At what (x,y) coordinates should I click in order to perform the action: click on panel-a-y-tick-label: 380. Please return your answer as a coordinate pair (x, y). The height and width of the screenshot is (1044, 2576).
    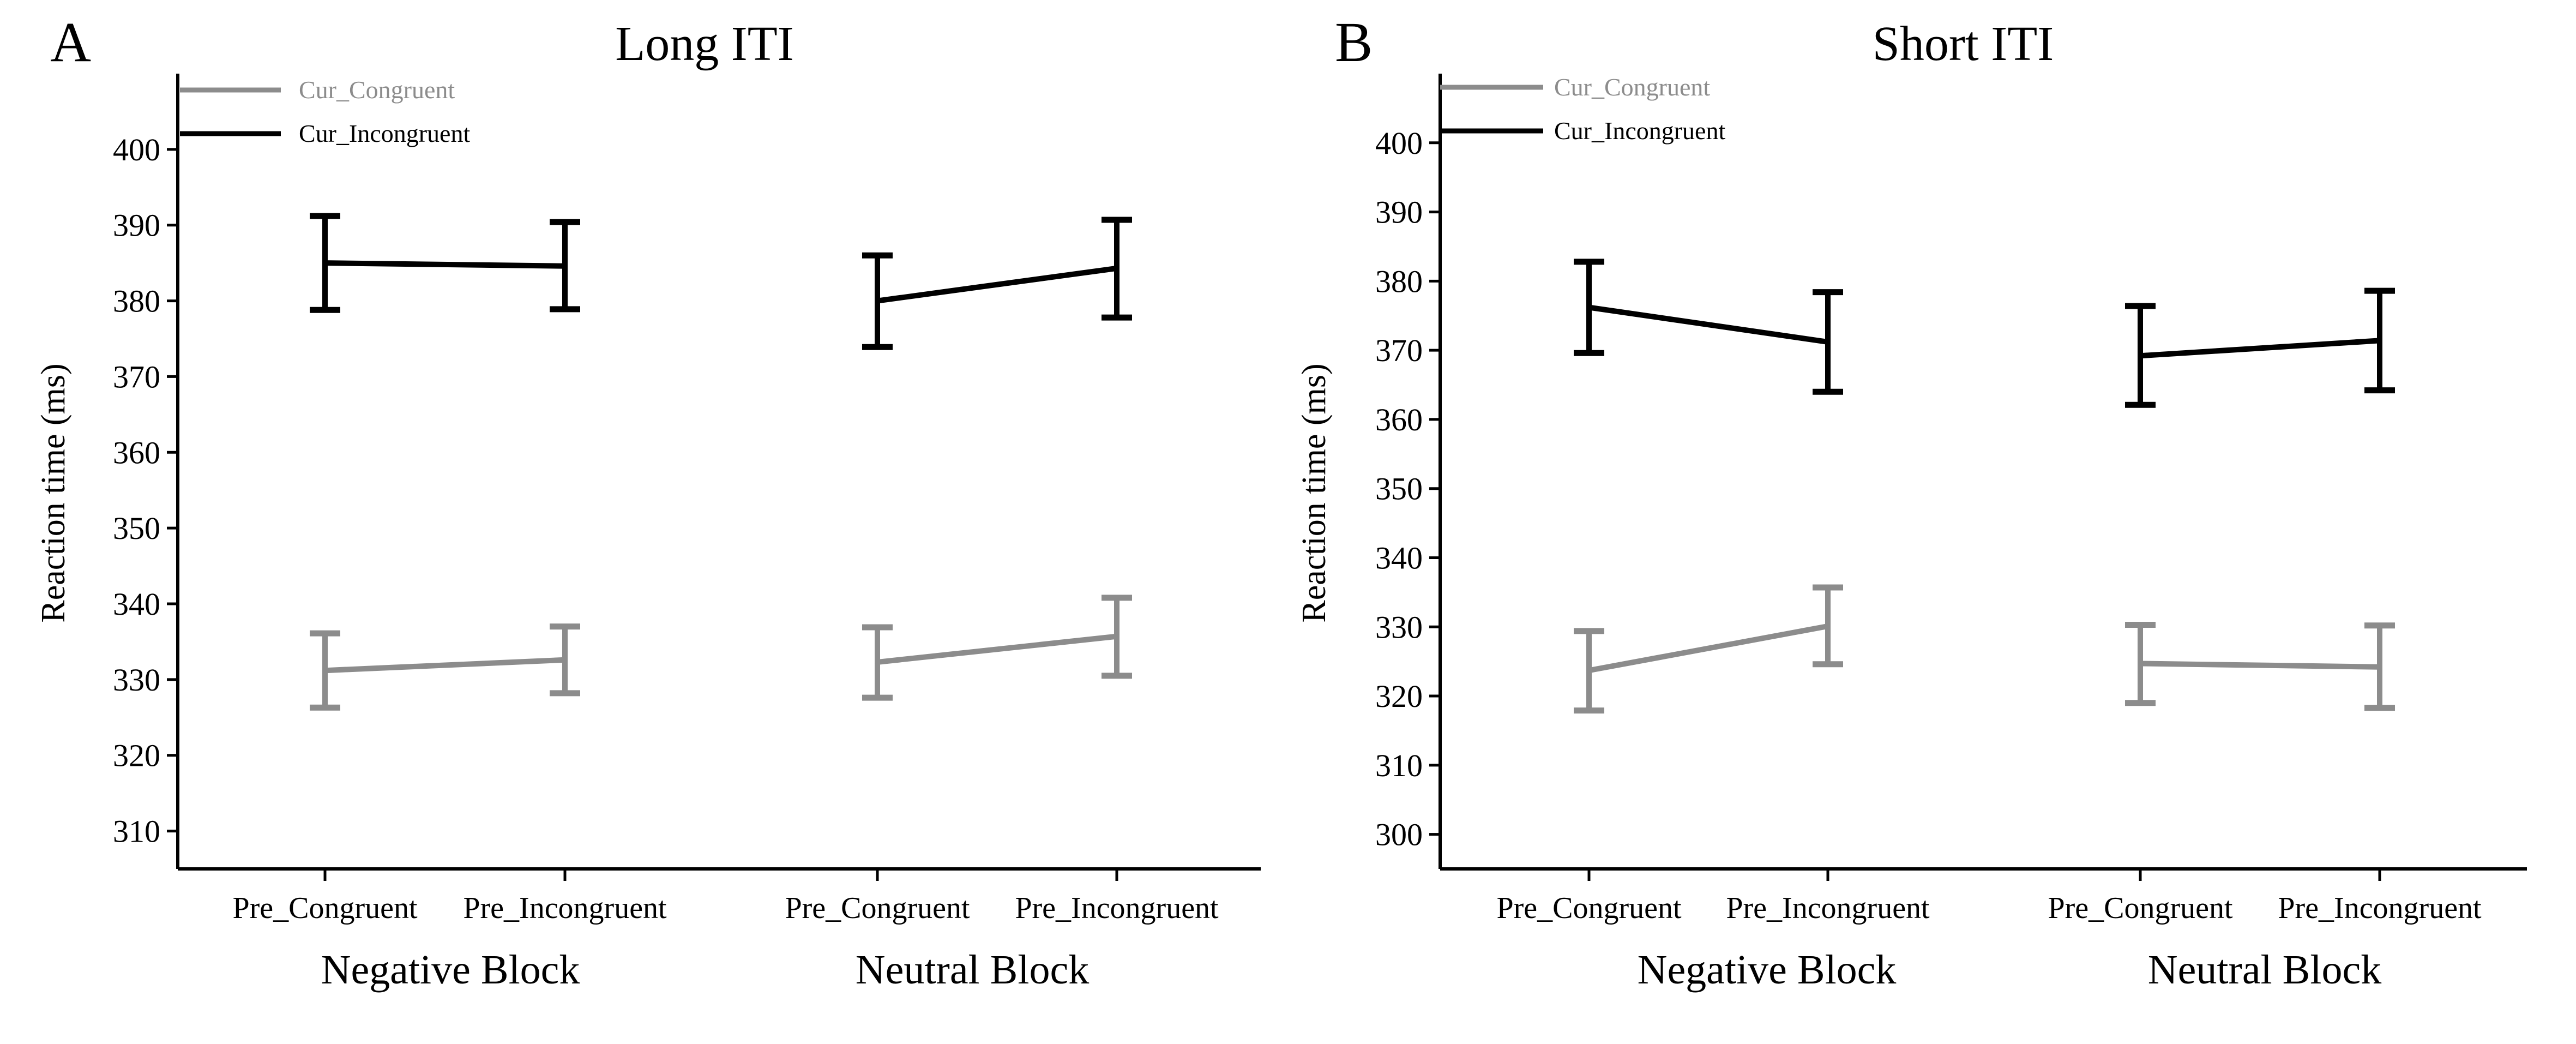
    Looking at the image, I should click on (136, 301).